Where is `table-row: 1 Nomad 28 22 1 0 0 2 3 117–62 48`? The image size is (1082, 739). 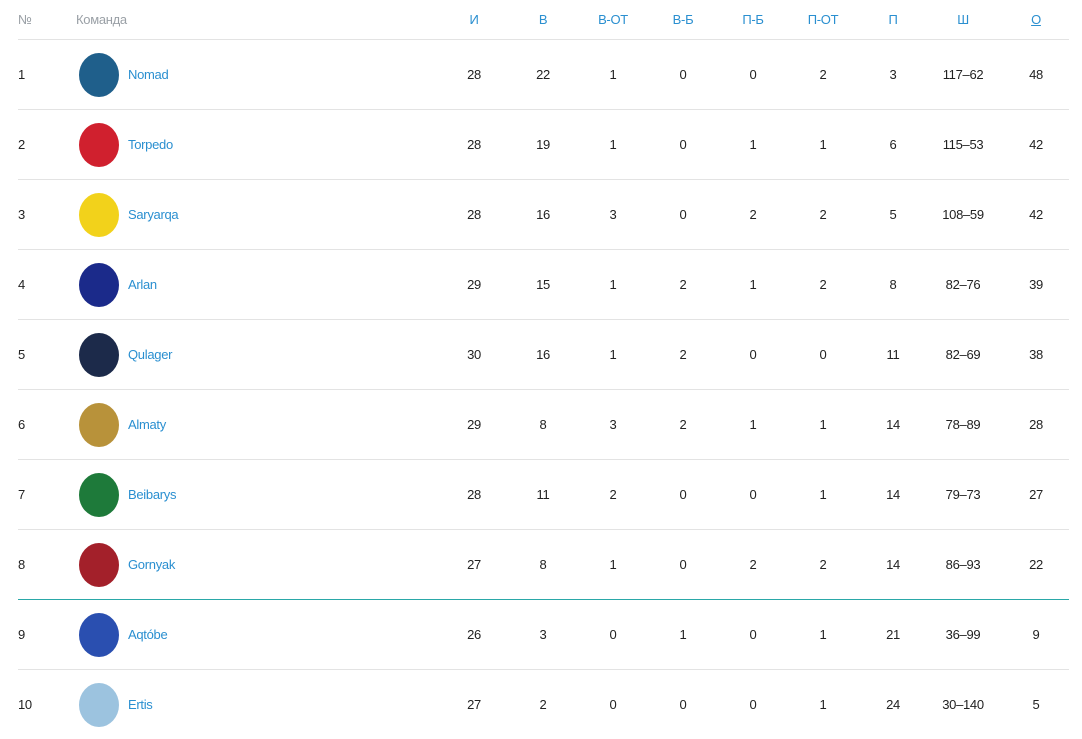
table-row: 1 Nomad 28 22 1 0 0 2 3 117–62 48 is located at coordinates (543, 75).